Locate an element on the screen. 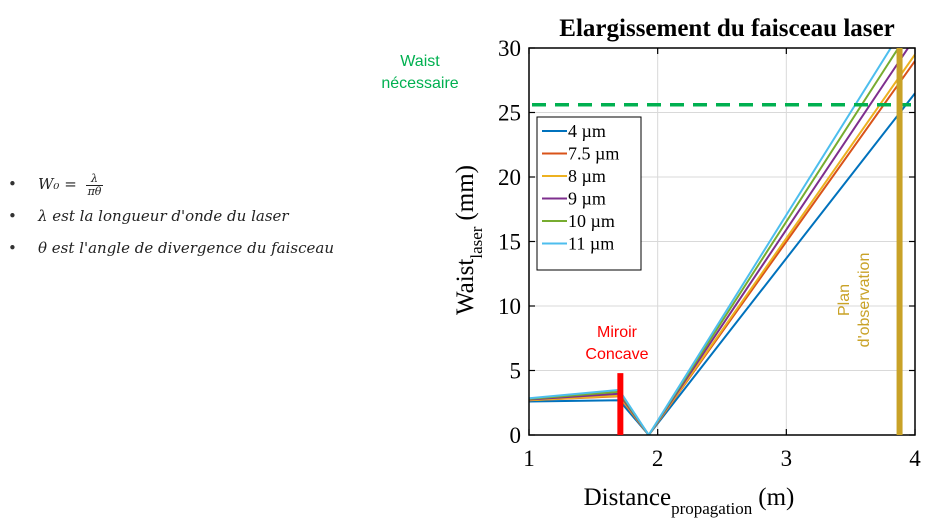 The height and width of the screenshot is (525, 930). formula-fraction: λ πθ is located at coordinates (94, 185).